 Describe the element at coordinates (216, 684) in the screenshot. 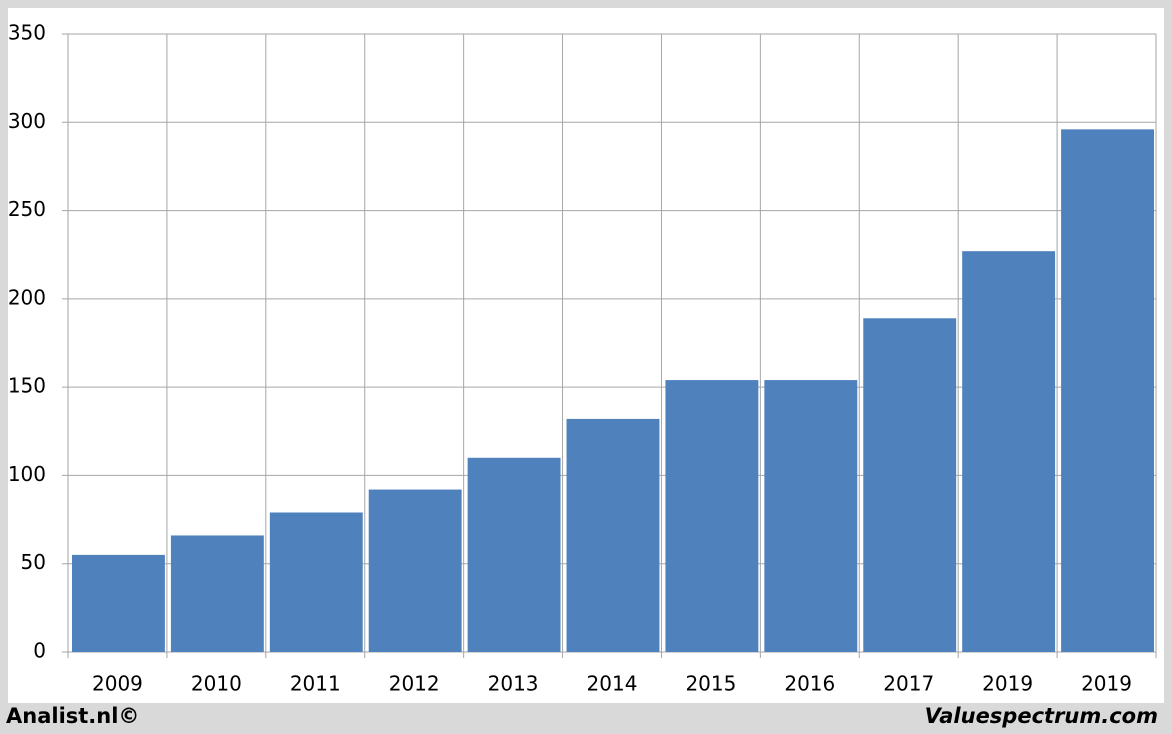

I see `x-tick-label: 2010` at that location.